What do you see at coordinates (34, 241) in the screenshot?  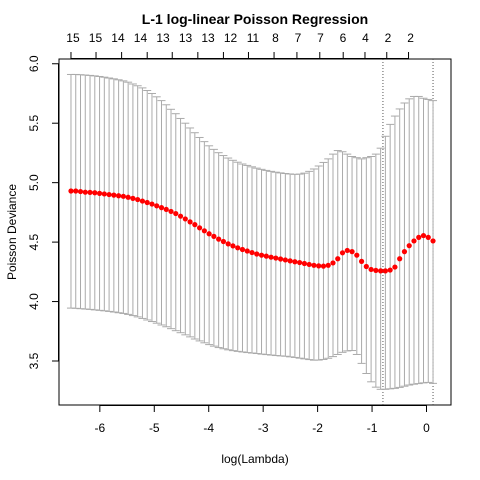 I see `y-tick-label: 4.5` at bounding box center [34, 241].